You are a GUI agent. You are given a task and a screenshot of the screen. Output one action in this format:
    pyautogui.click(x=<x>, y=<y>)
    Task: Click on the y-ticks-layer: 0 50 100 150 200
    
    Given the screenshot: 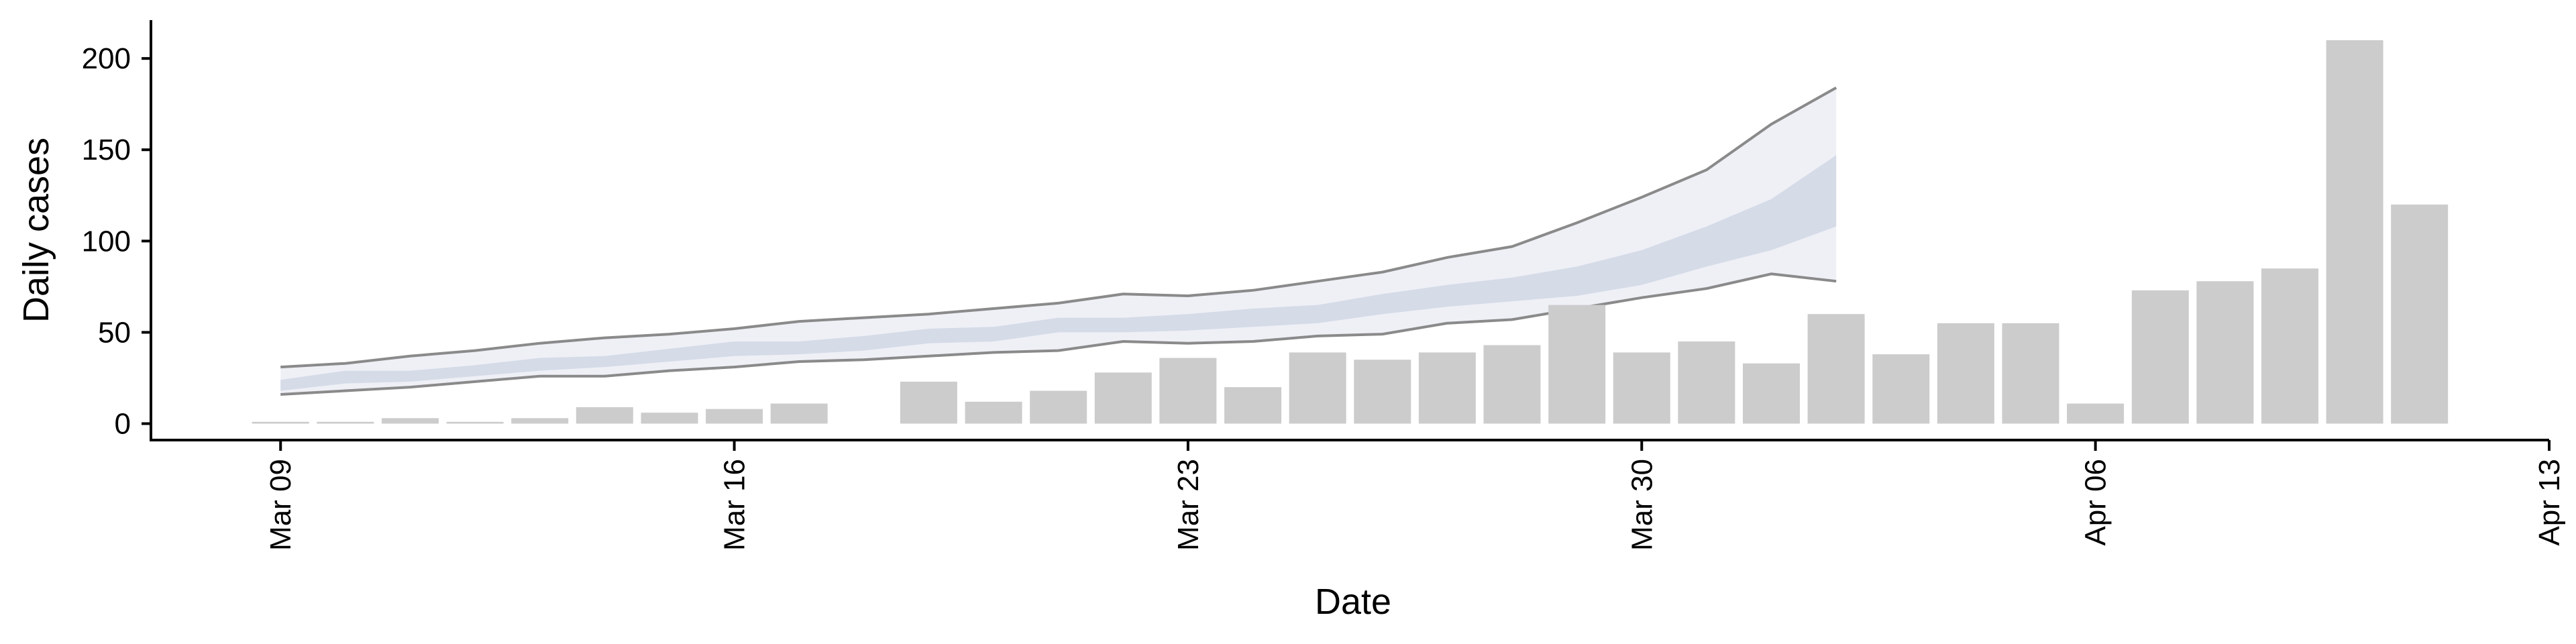 What is the action you would take?
    pyautogui.click(x=116, y=241)
    